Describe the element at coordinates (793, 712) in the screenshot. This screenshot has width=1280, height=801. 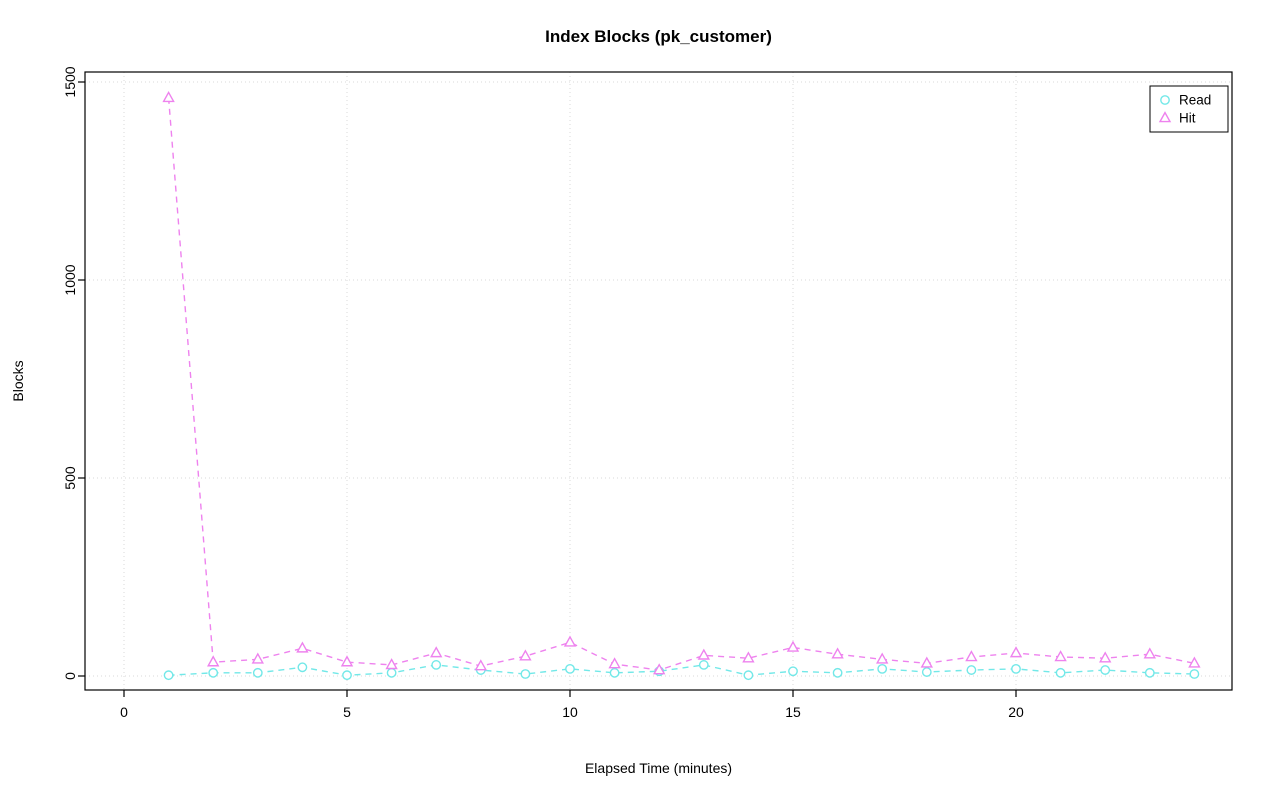
I see `x-tick-label: 15` at that location.